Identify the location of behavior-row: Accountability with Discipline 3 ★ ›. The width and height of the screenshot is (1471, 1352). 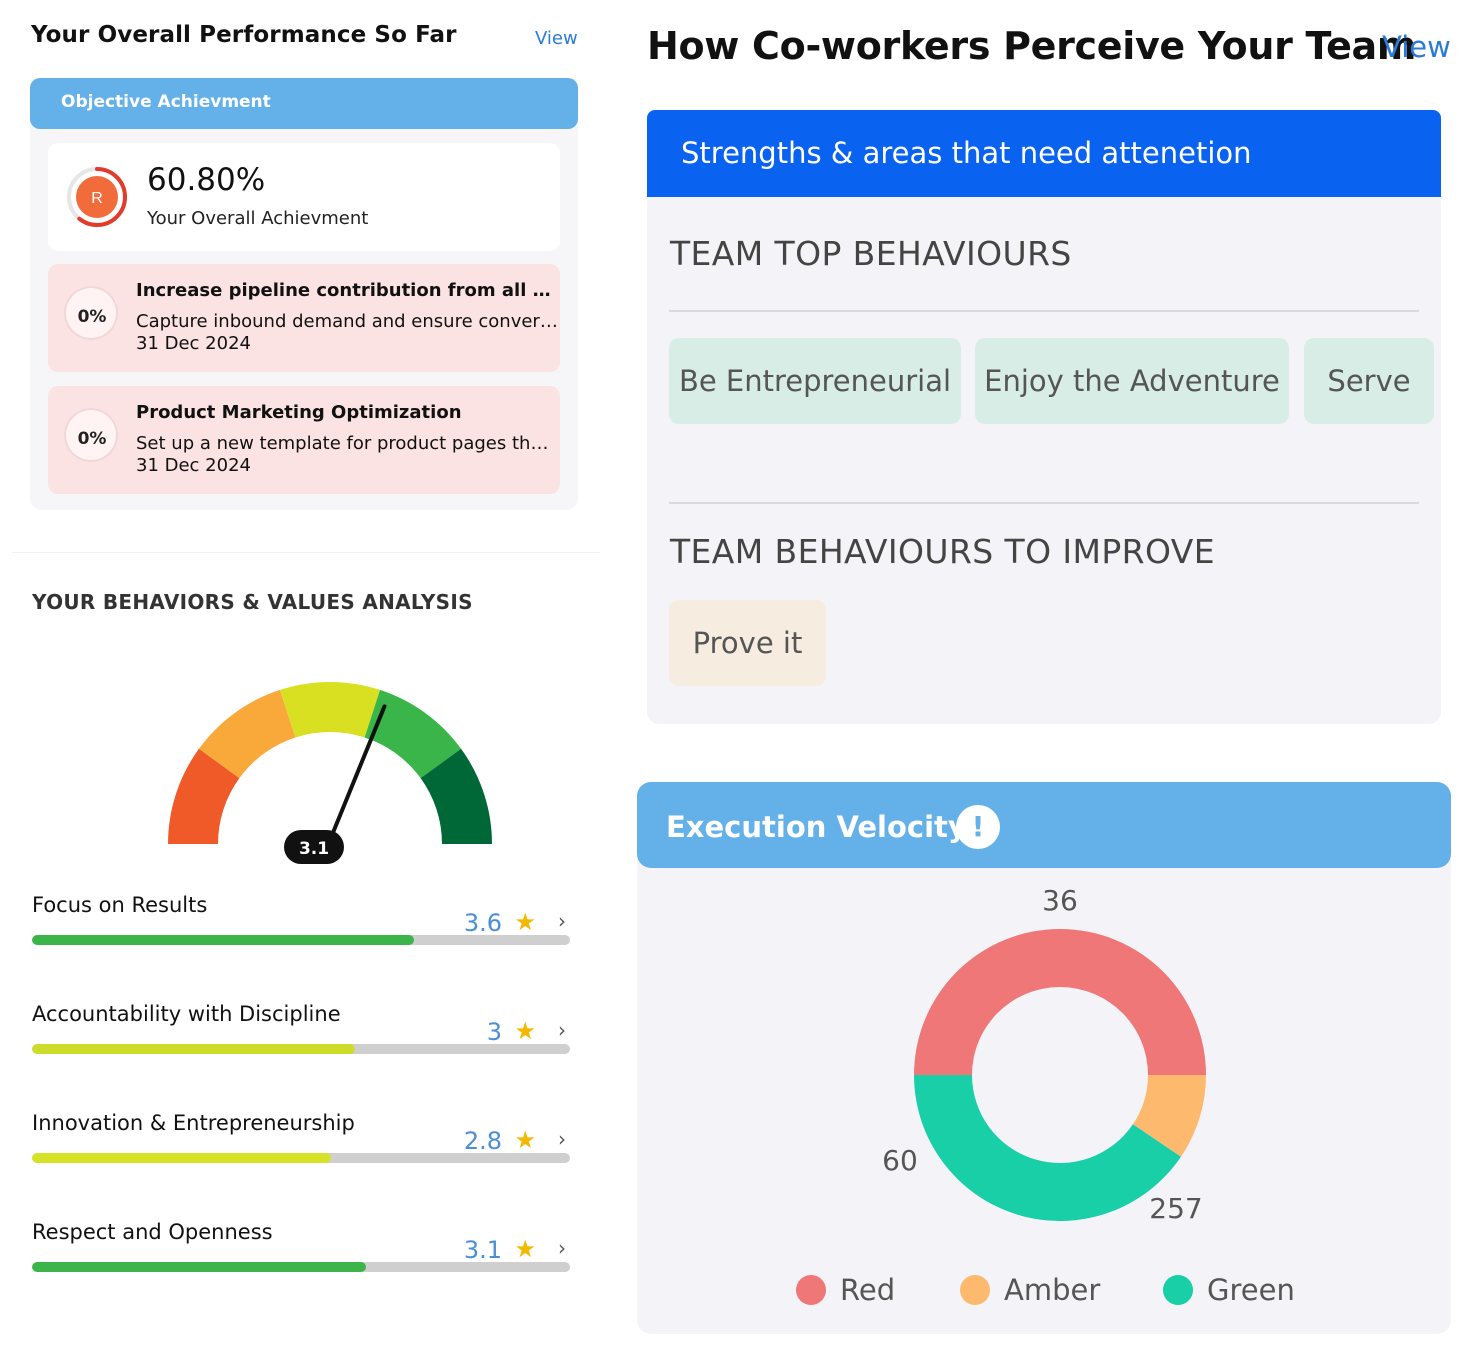
(302, 1047).